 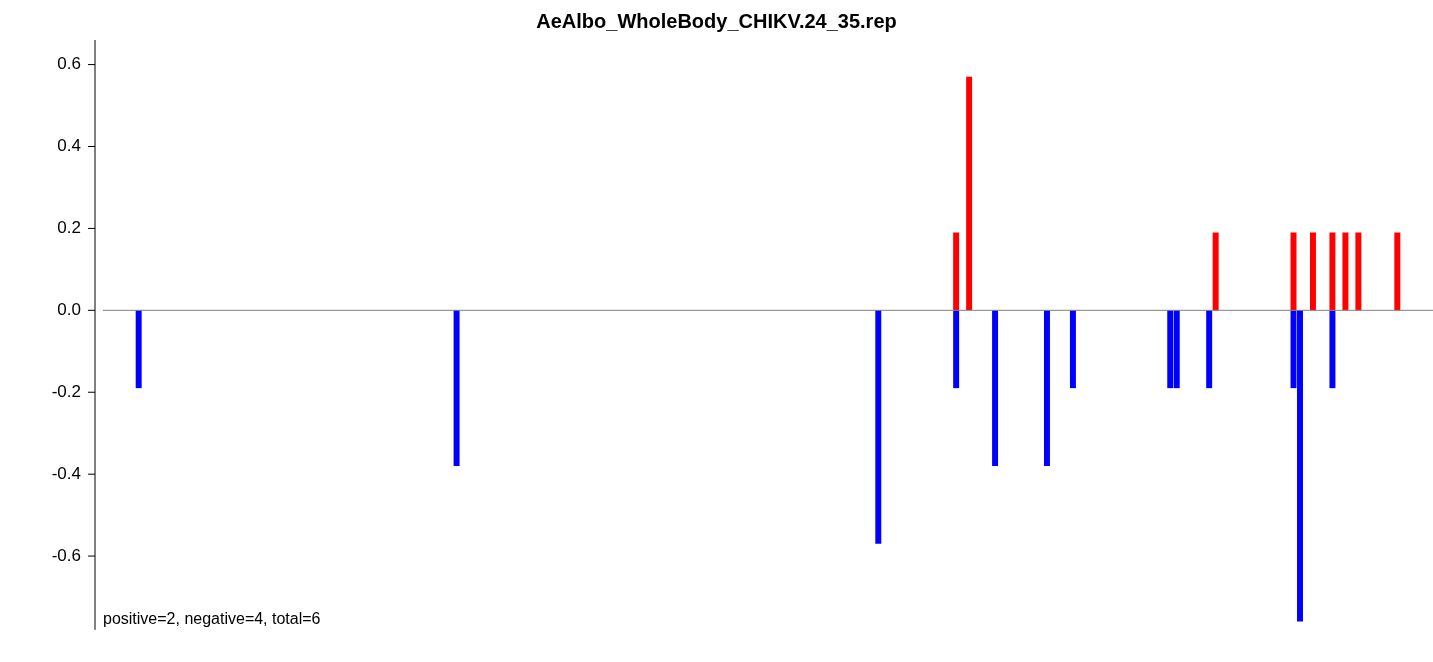 I want to click on y-tick-label: 0.0, so click(x=69, y=310).